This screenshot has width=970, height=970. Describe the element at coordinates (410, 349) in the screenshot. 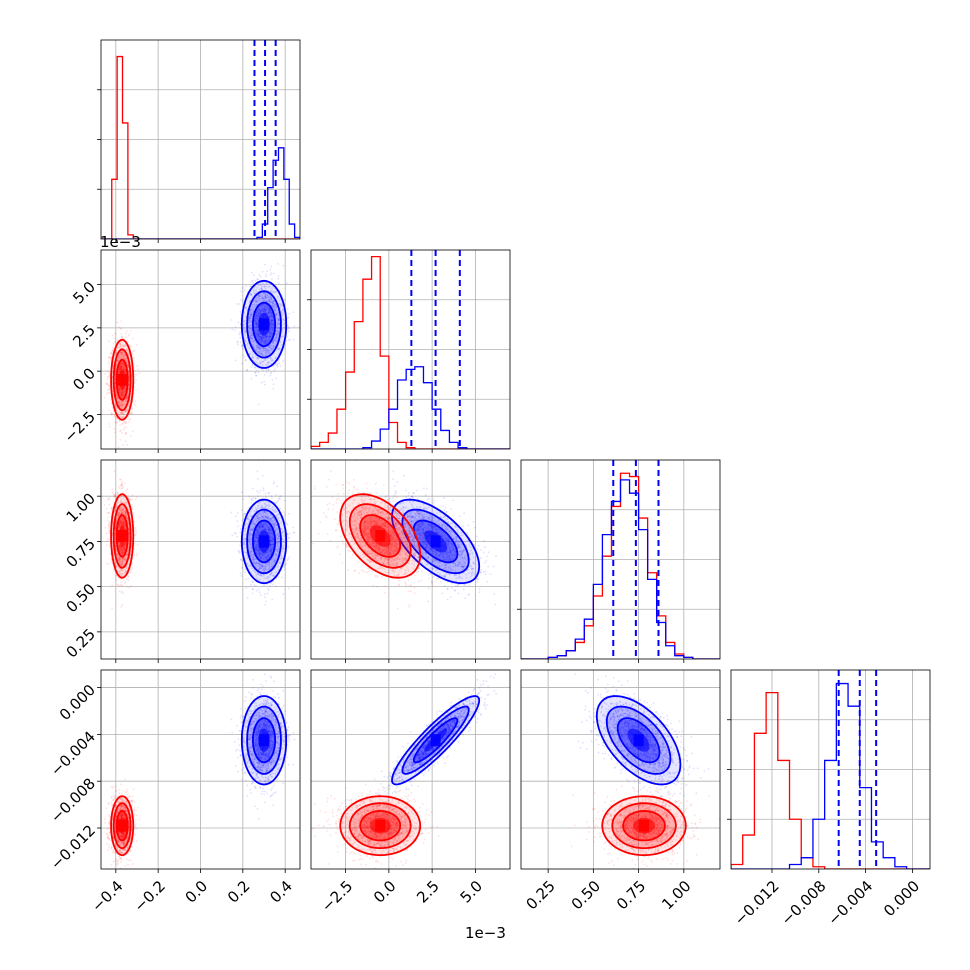

I see `panel-frame` at that location.